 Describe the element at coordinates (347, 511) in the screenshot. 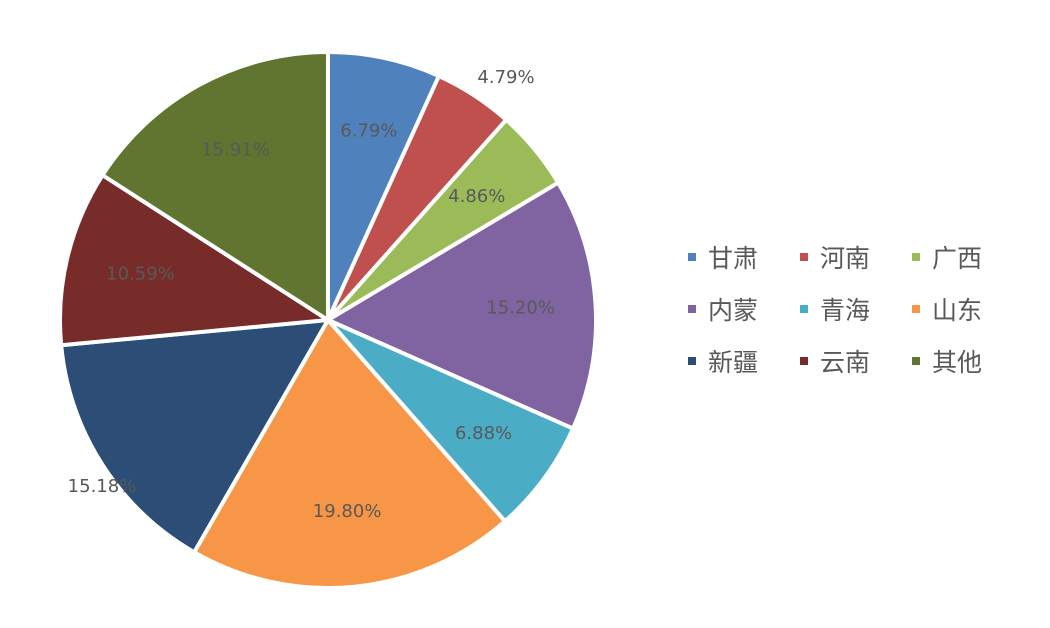

I see `pie-label-5: 19.80%` at that location.